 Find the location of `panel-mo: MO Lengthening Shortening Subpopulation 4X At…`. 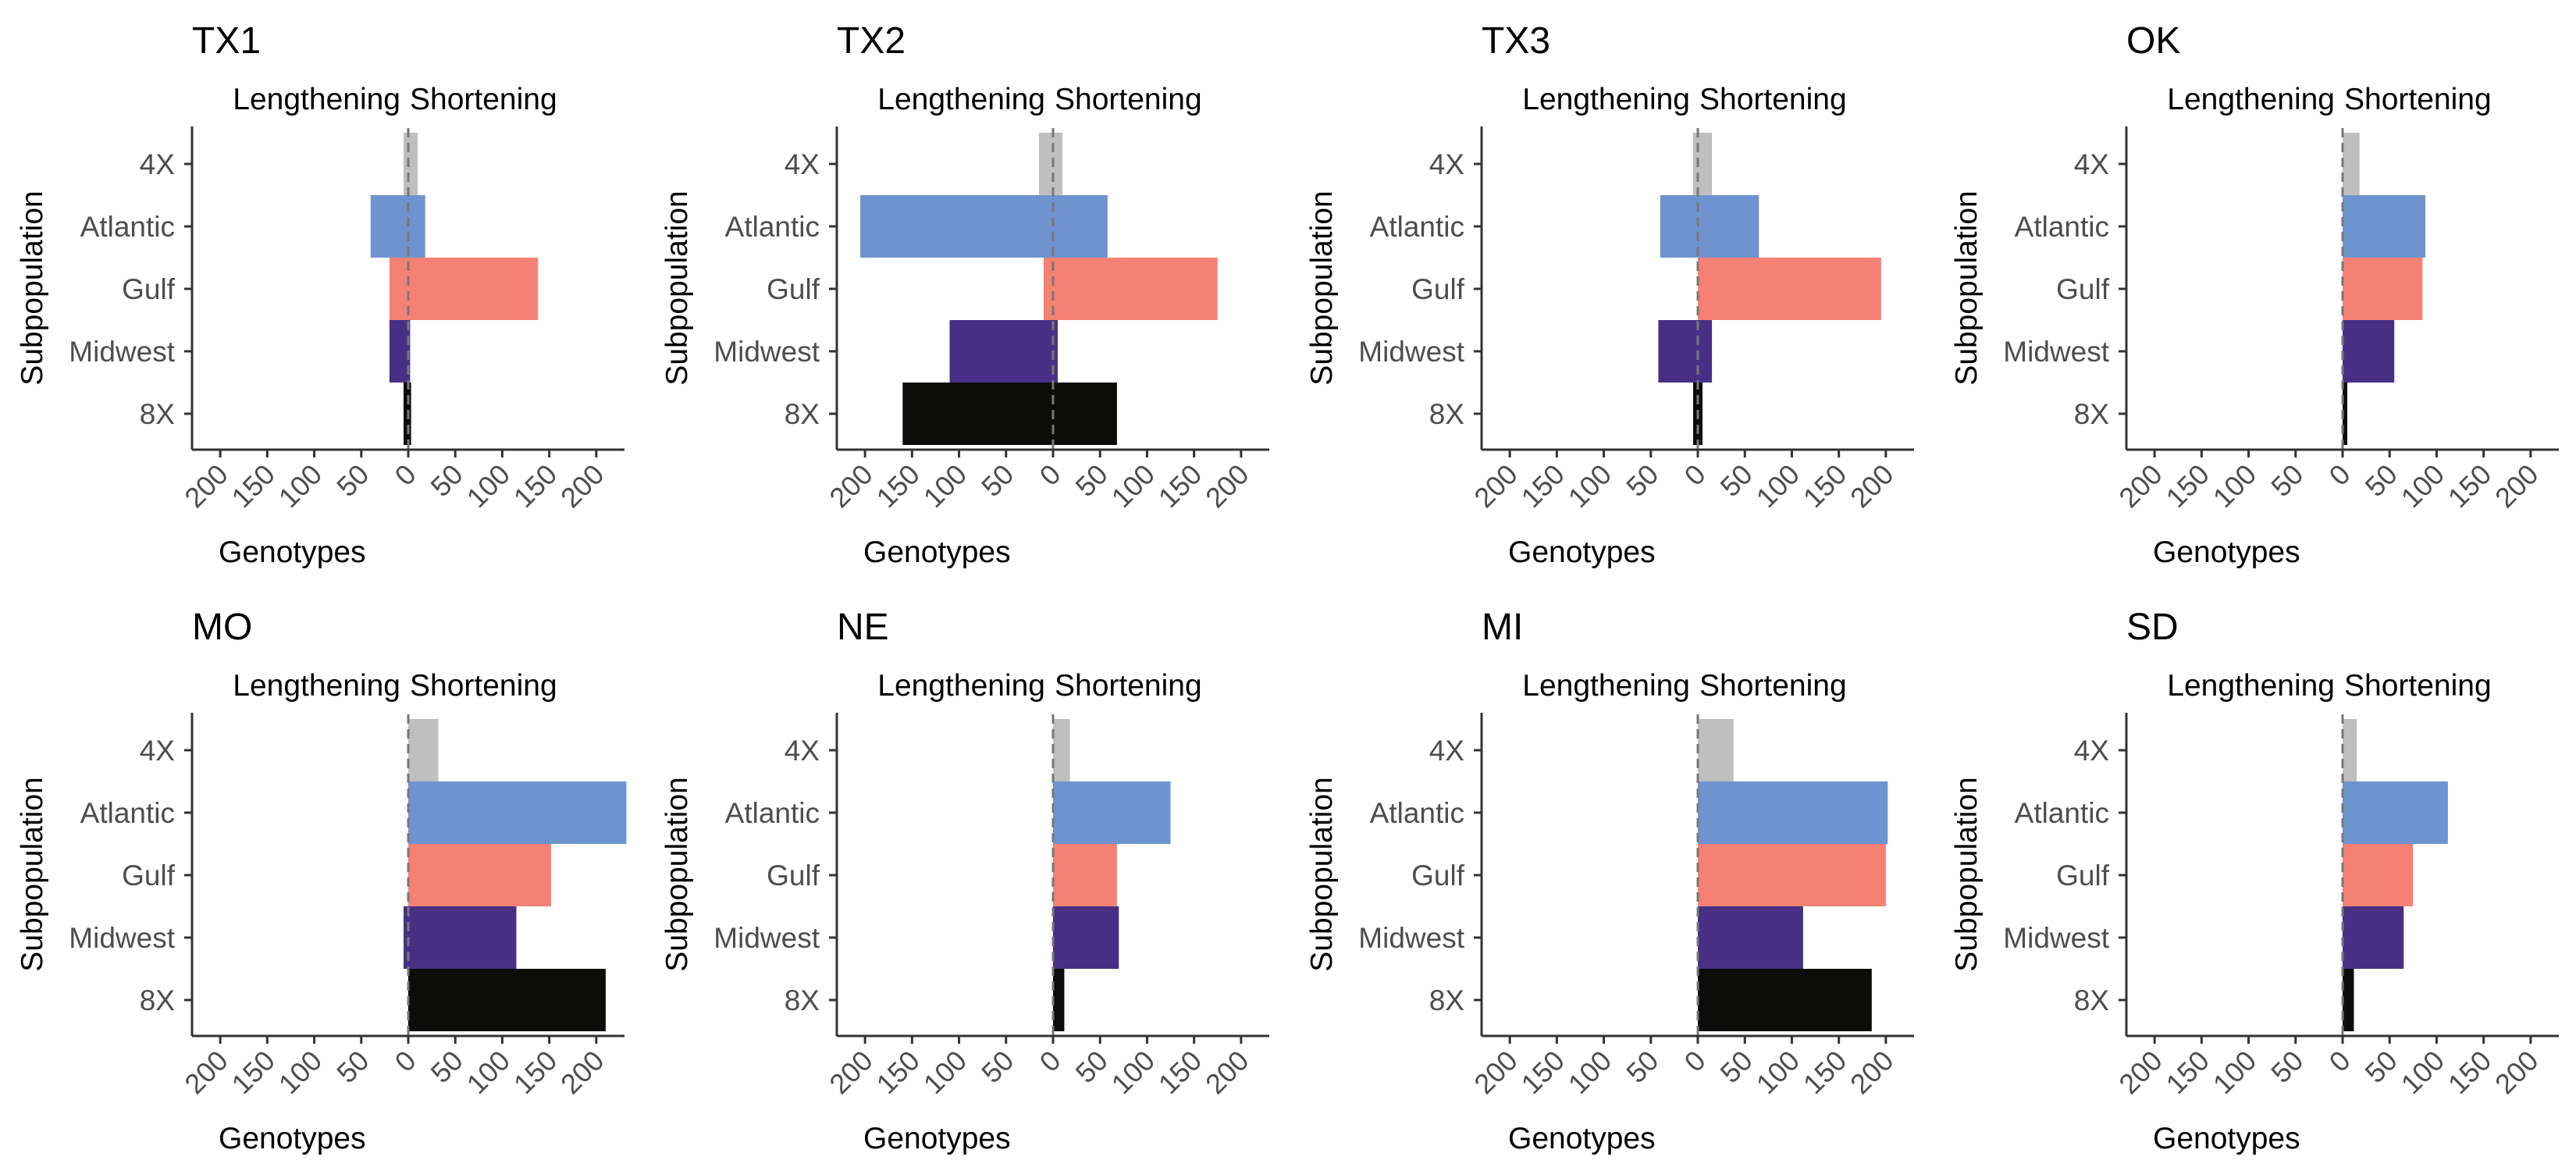

panel-mo: MO Lengthening Shortening Subpopulation 4X At… is located at coordinates (321, 881).